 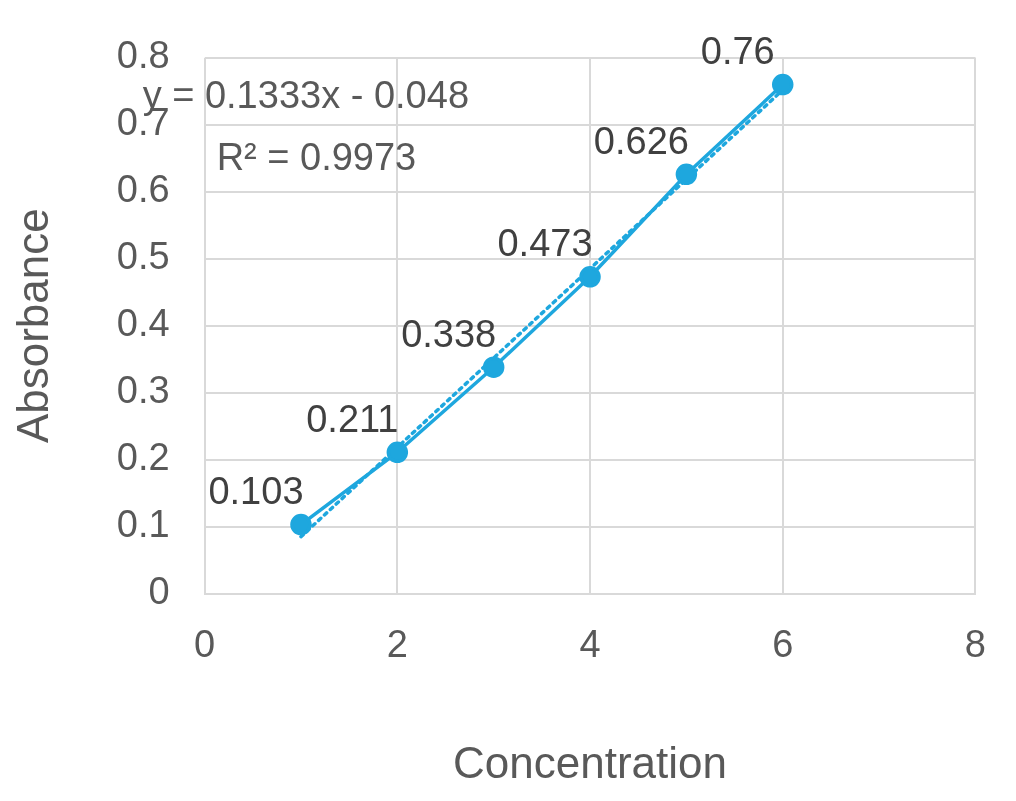 What do you see at coordinates (256, 491) in the screenshot?
I see `data-label: 0.103` at bounding box center [256, 491].